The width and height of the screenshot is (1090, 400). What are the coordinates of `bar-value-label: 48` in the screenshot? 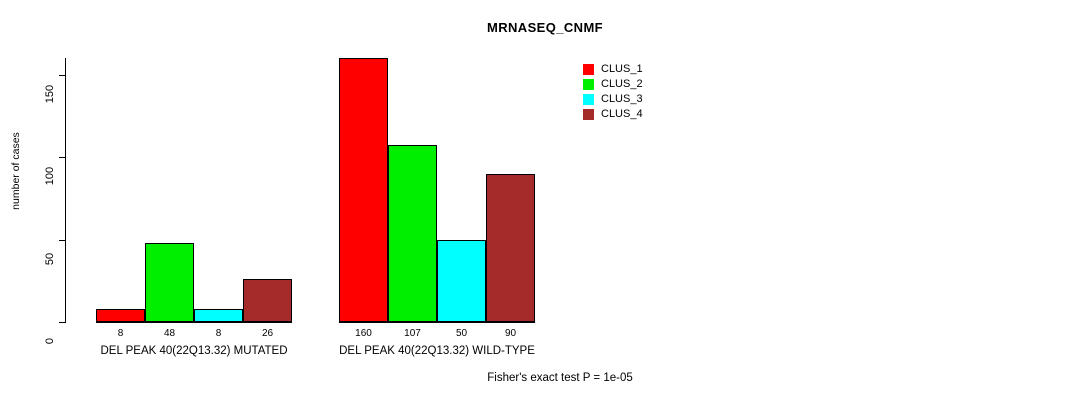 It's located at (169, 333).